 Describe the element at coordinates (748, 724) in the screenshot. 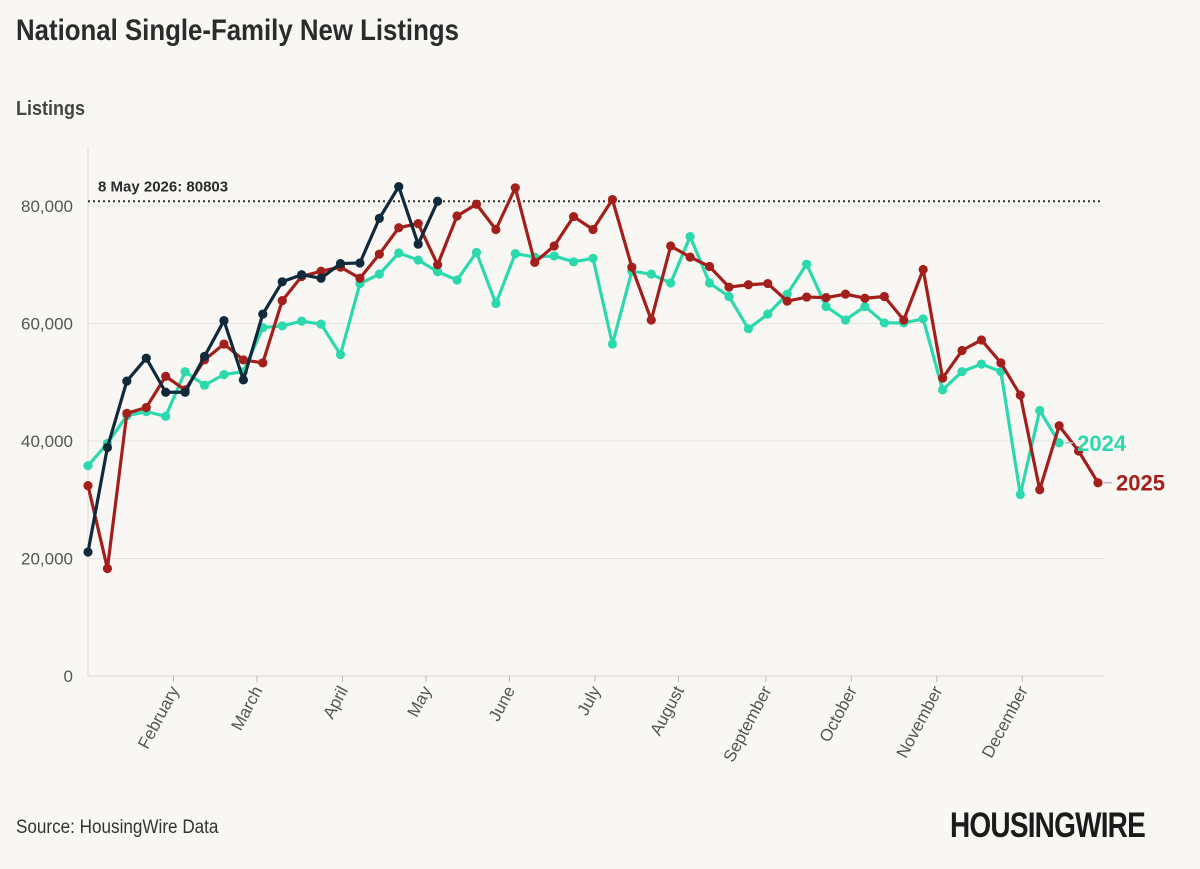

I see `x-tick-label: September` at that location.